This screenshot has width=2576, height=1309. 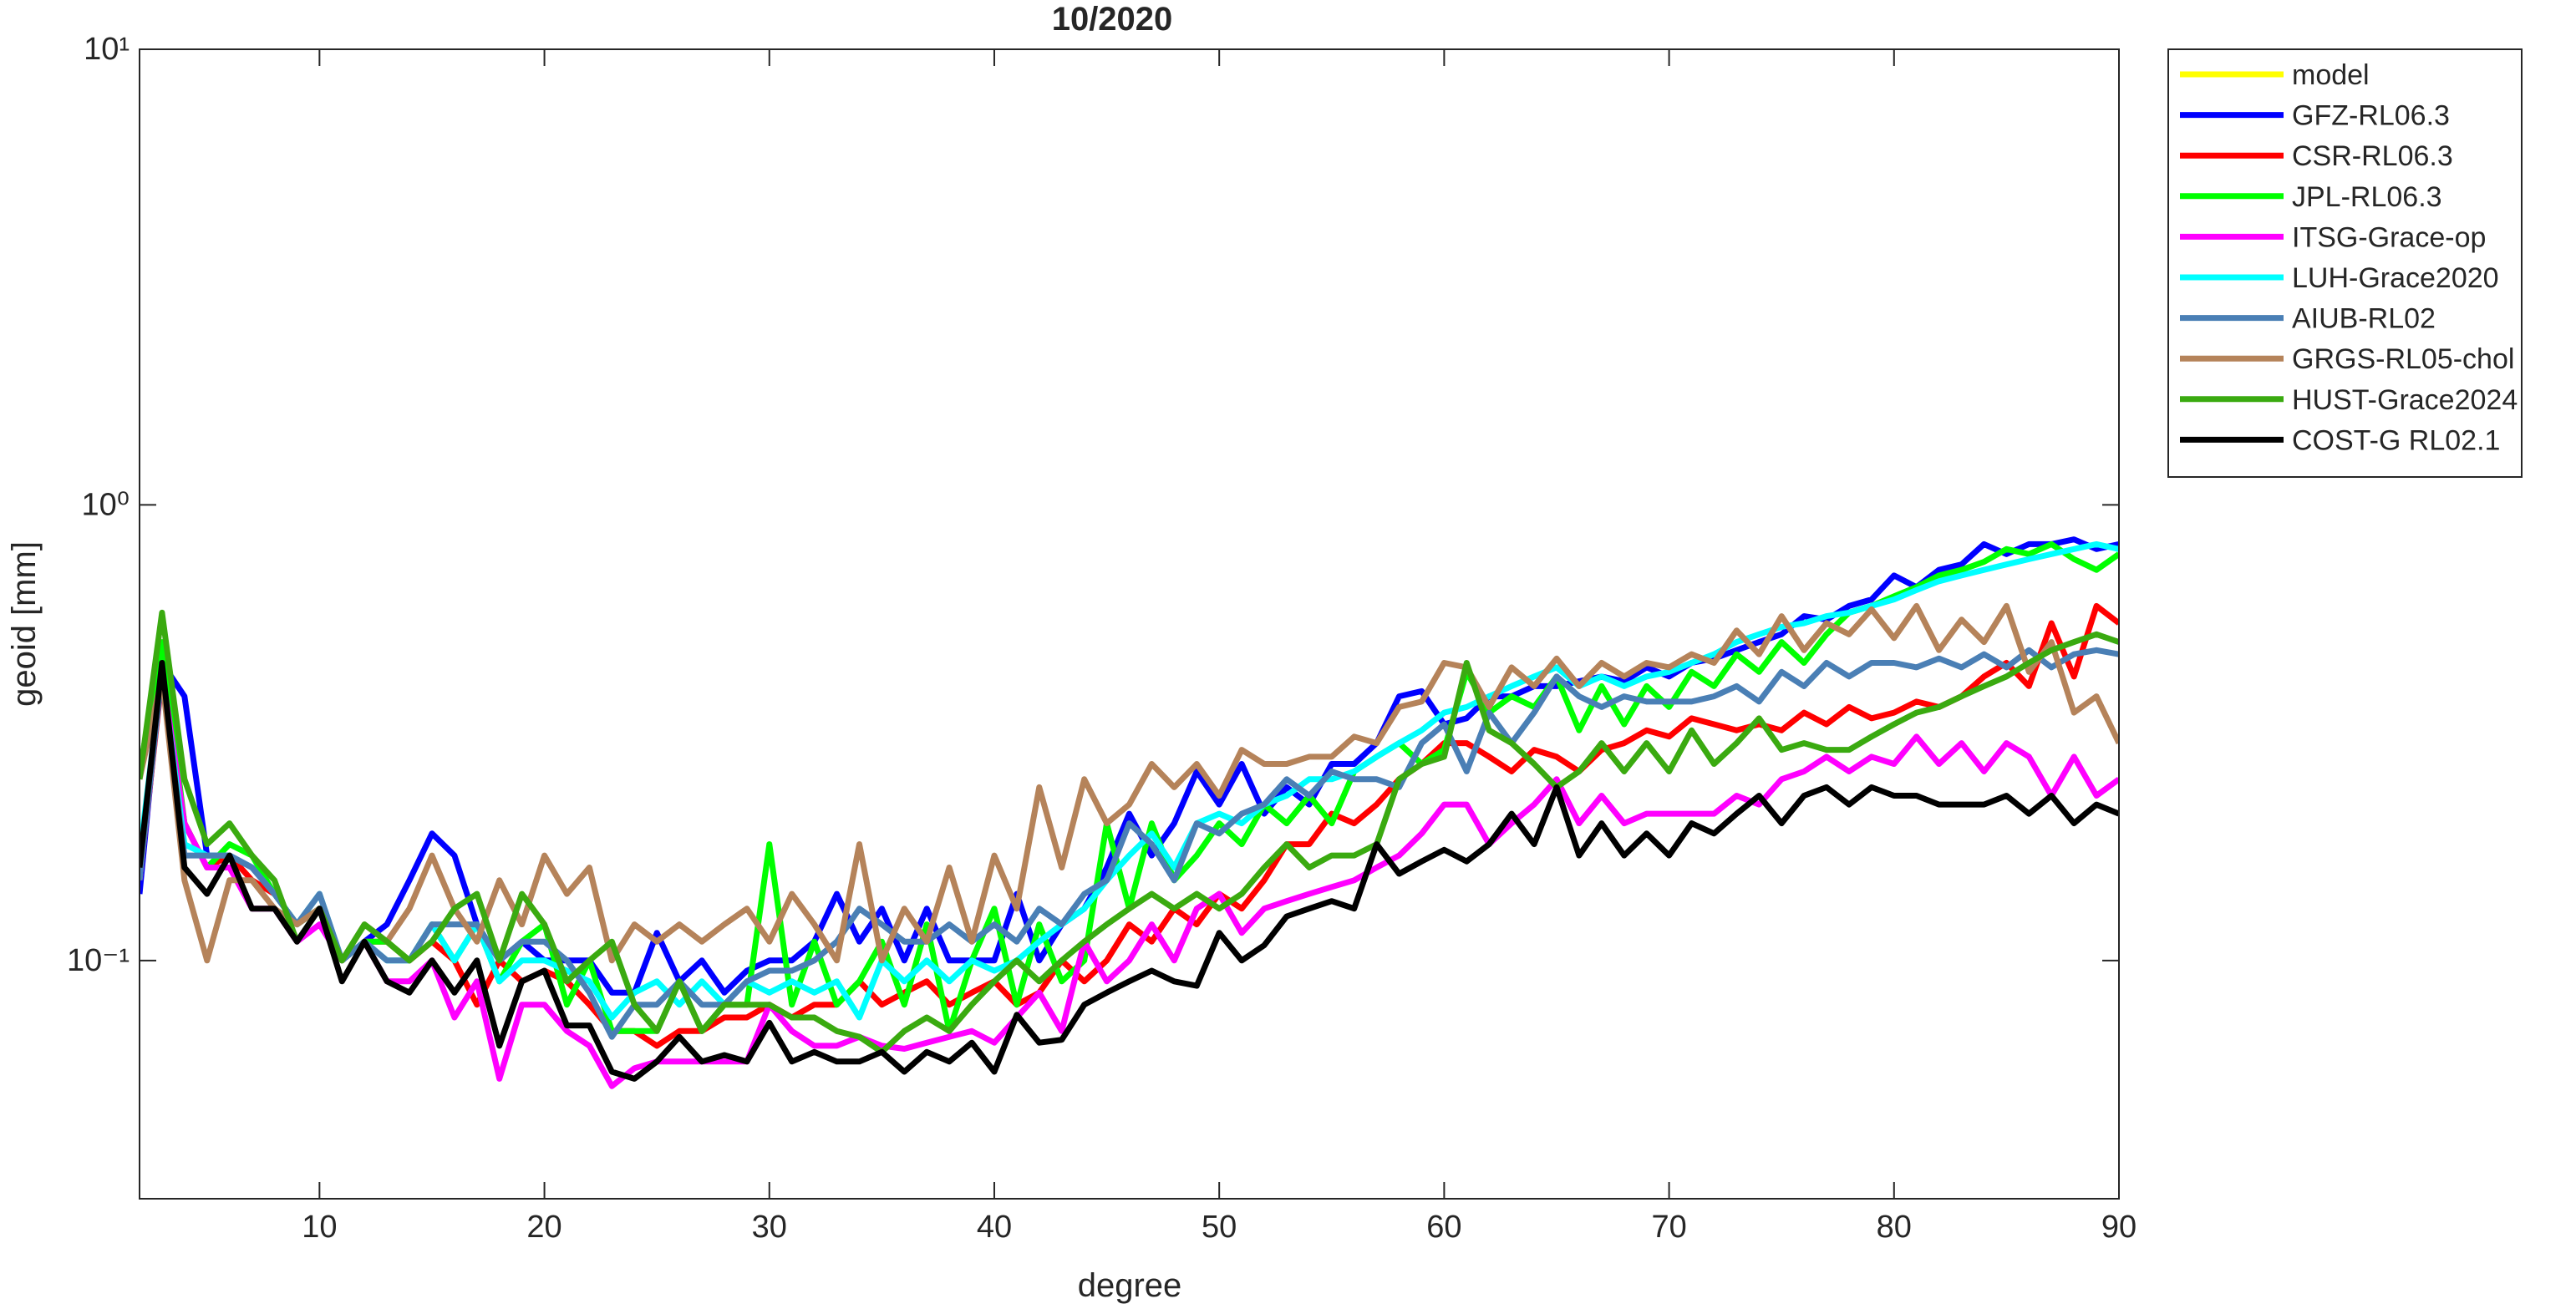 What do you see at coordinates (98, 960) in the screenshot?
I see `y-tick-label: 10⁻¹` at bounding box center [98, 960].